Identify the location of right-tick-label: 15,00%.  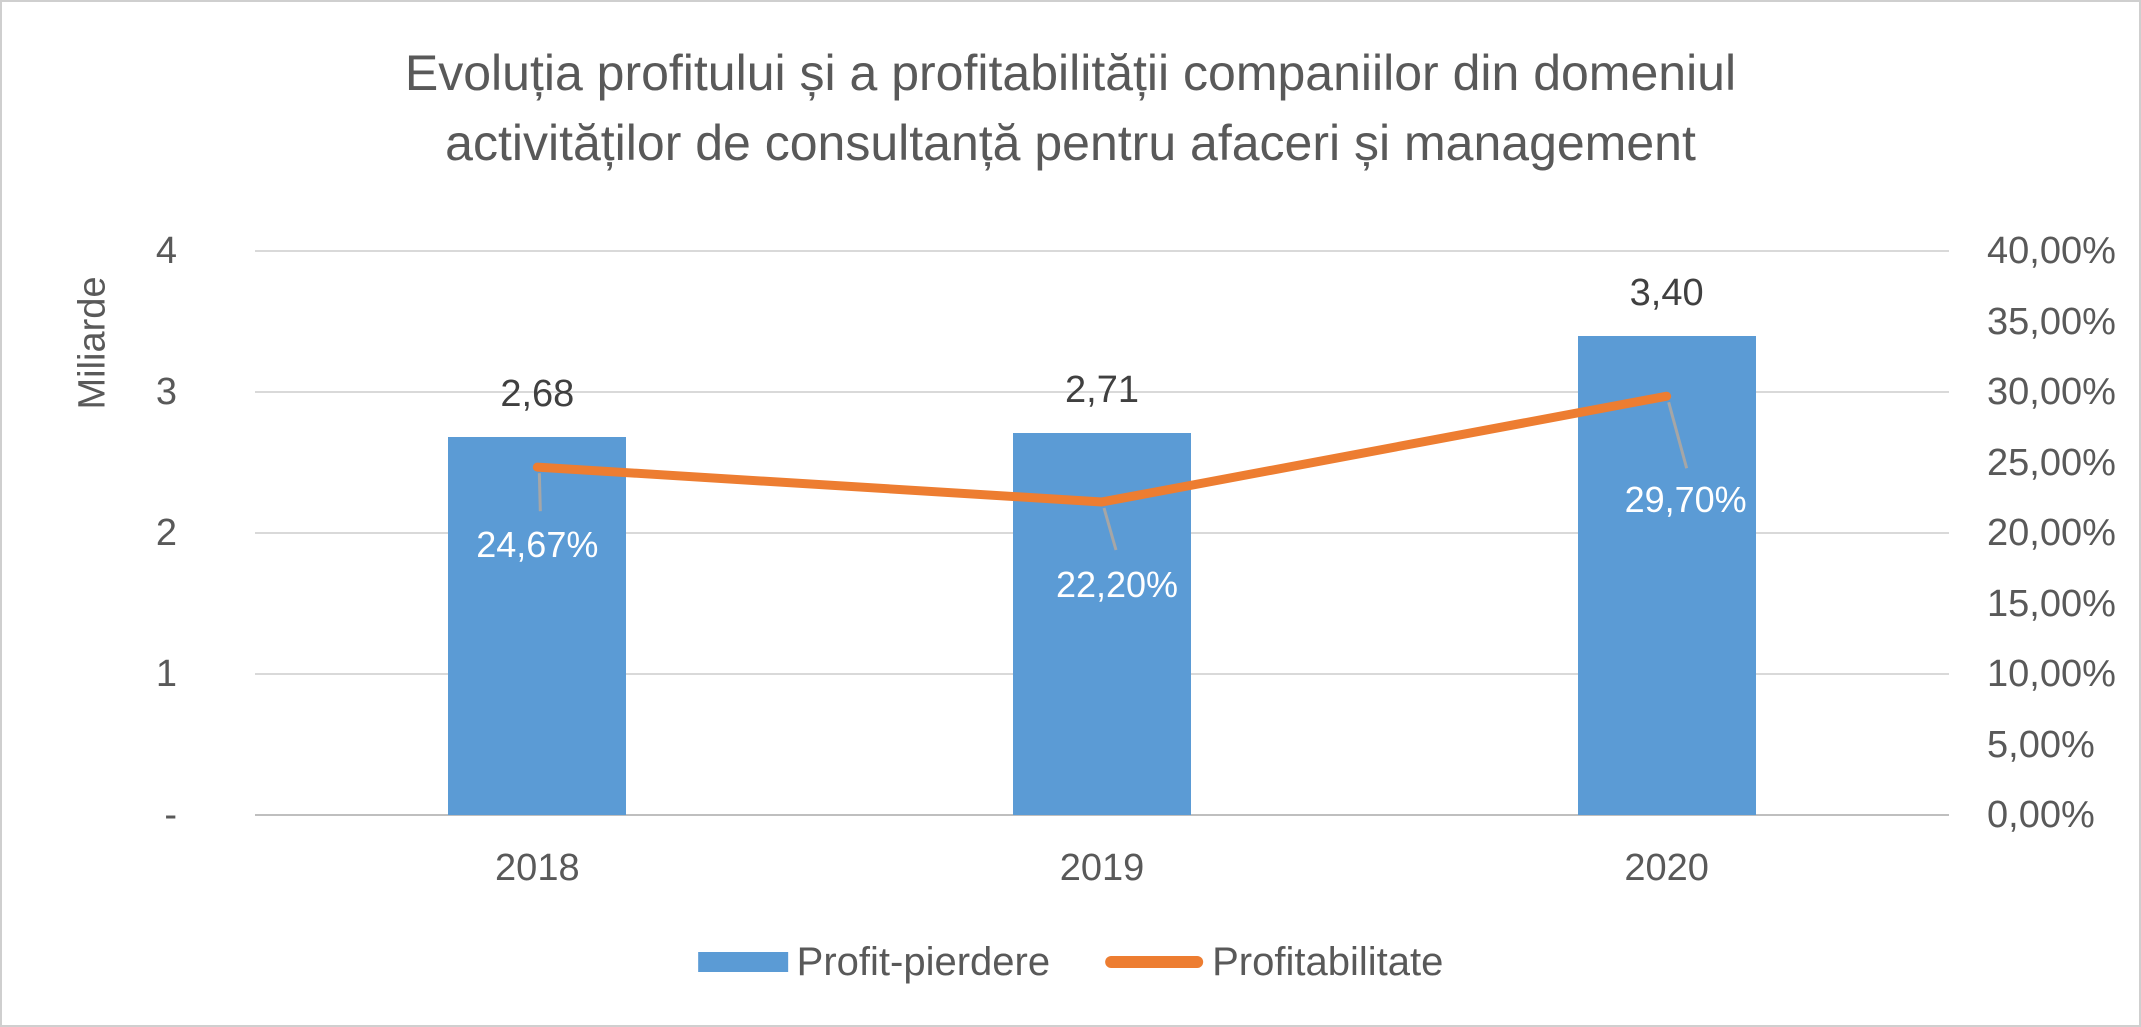
(2051, 603).